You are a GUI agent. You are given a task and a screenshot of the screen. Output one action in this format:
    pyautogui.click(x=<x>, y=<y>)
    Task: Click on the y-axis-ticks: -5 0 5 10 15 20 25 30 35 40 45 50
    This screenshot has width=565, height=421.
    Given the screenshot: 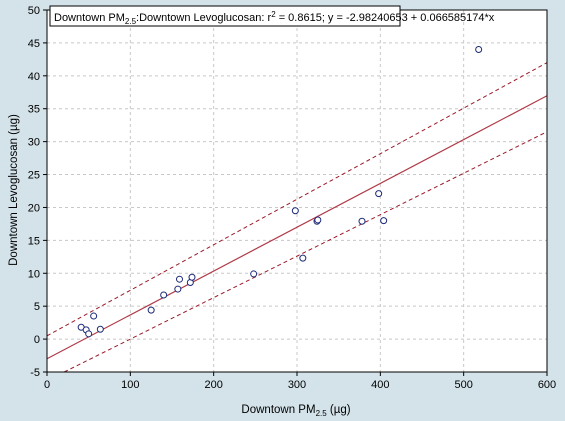 What is the action you would take?
    pyautogui.click(x=37, y=192)
    